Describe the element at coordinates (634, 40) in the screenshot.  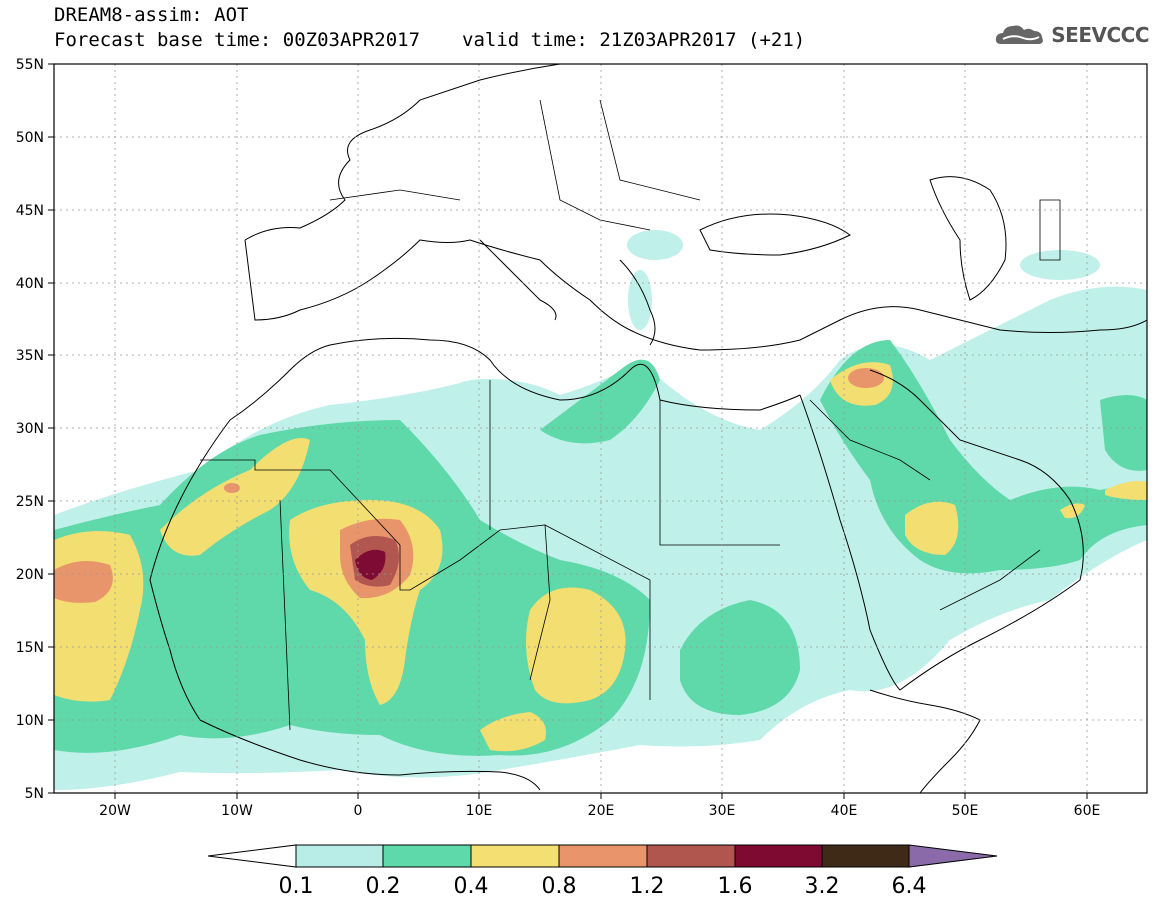
I see `valid-time: valid time: 21Z03APR2017 (+21)` at that location.